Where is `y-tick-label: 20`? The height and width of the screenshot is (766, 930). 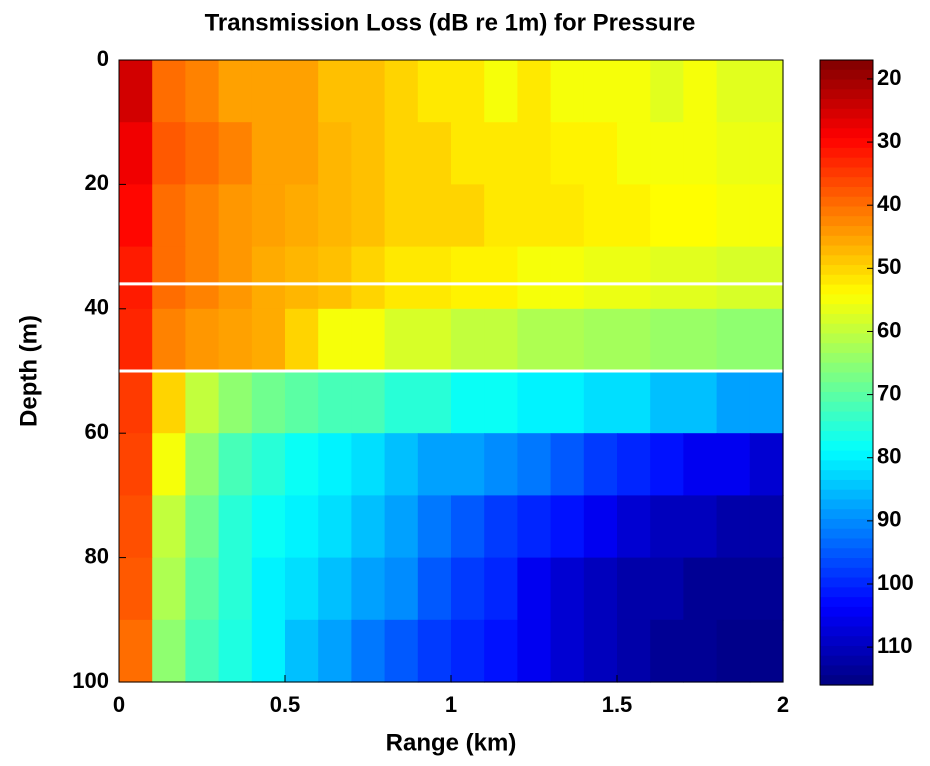 y-tick-label: 20 is located at coordinates (97, 182).